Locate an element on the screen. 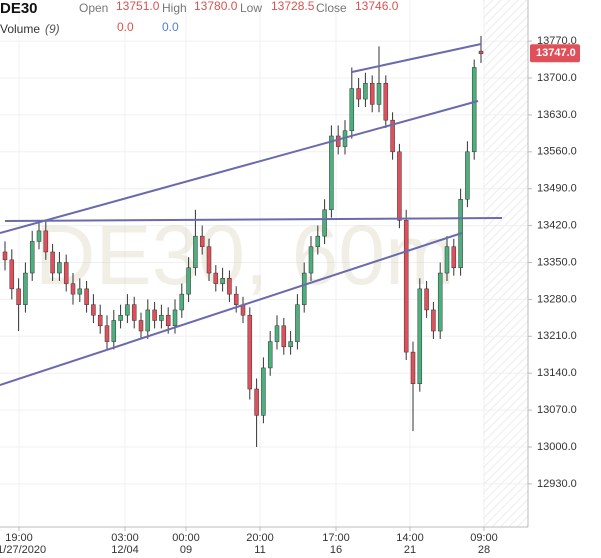 The image size is (601, 558). y-tick-label: 13490.0 is located at coordinates (557, 189).